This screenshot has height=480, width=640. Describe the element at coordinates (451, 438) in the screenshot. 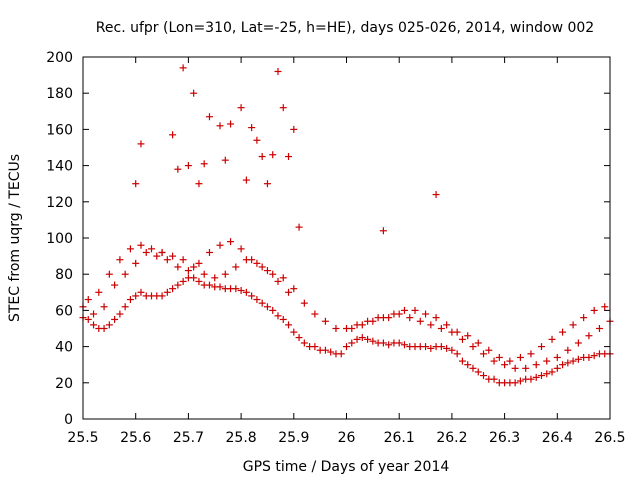

I see `x-tick-label: 26.2` at that location.